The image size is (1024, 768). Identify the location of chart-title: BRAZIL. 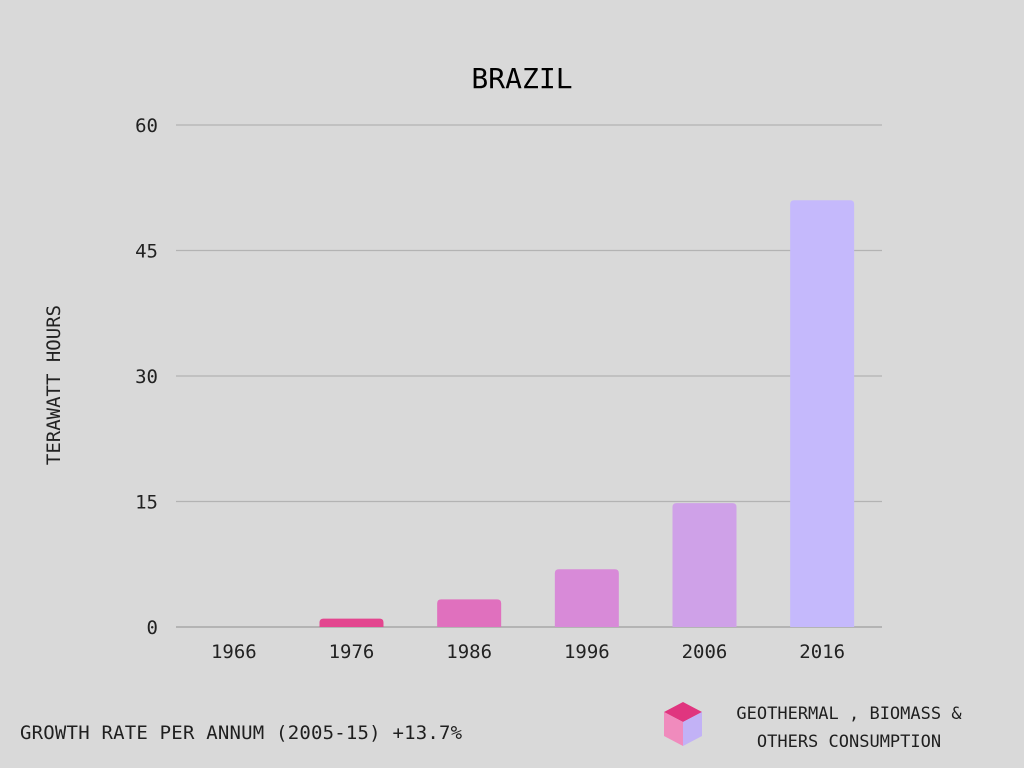
(521, 78).